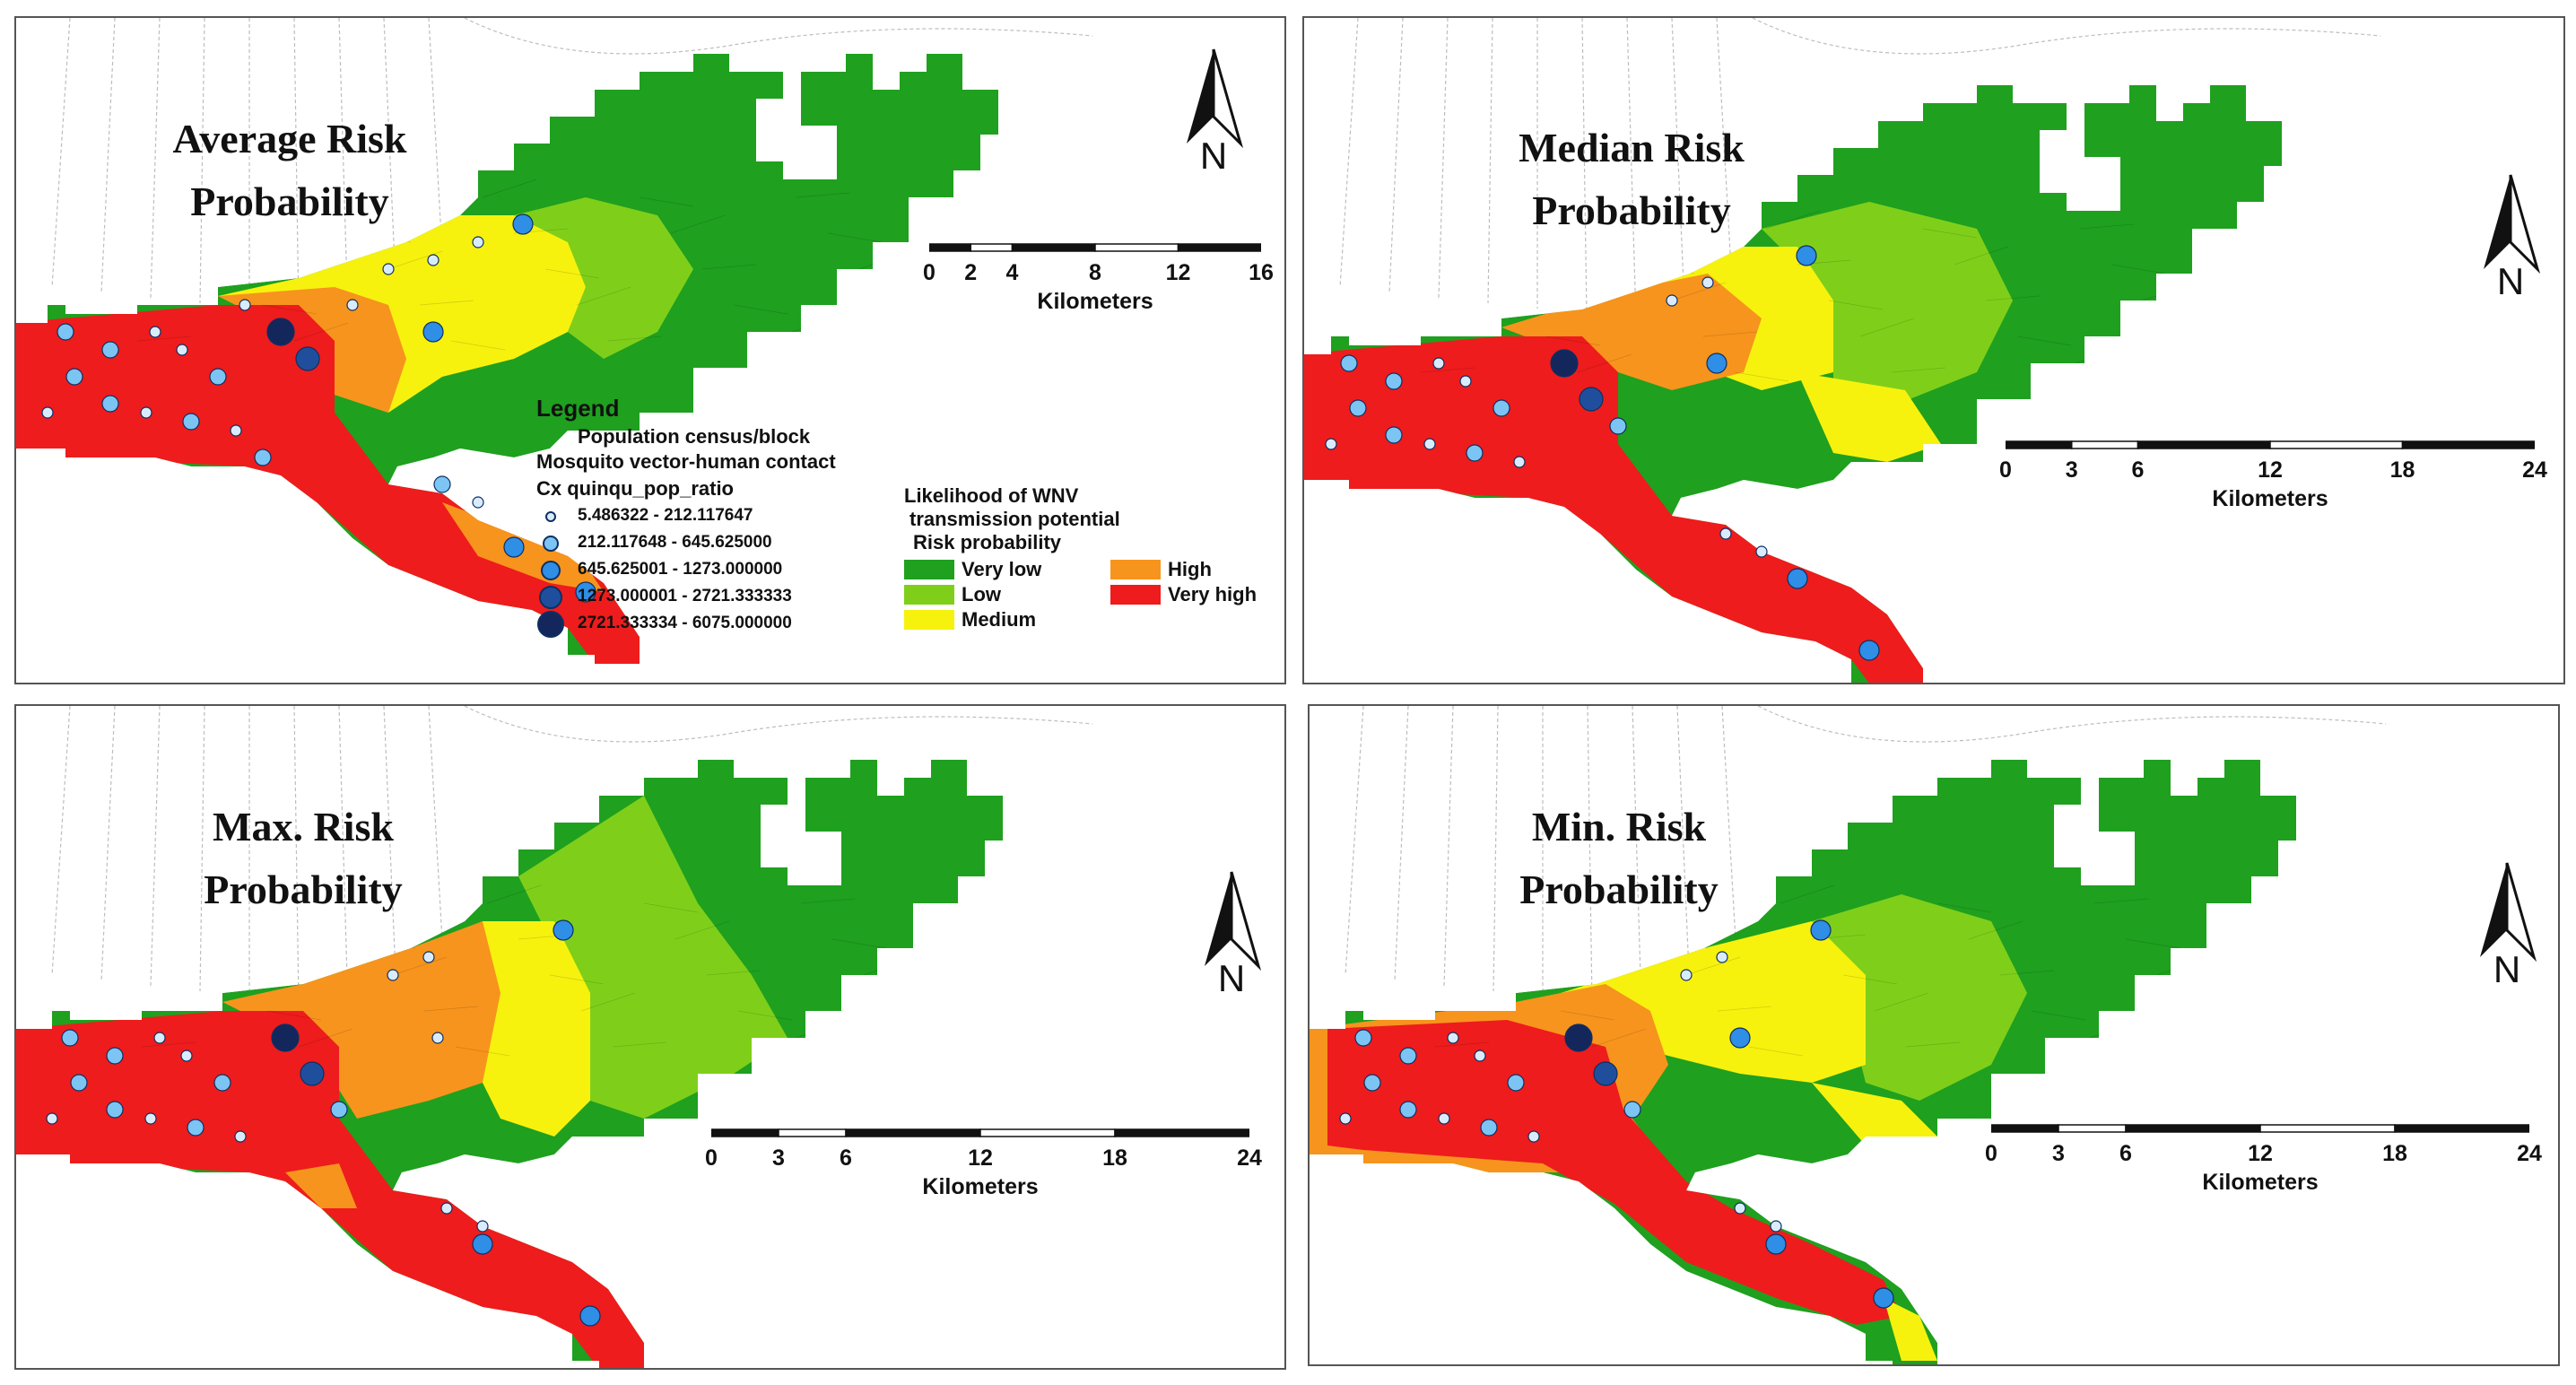 This screenshot has height=1385, width=2576. I want to click on map-title-line1: Average Risk, so click(289, 138).